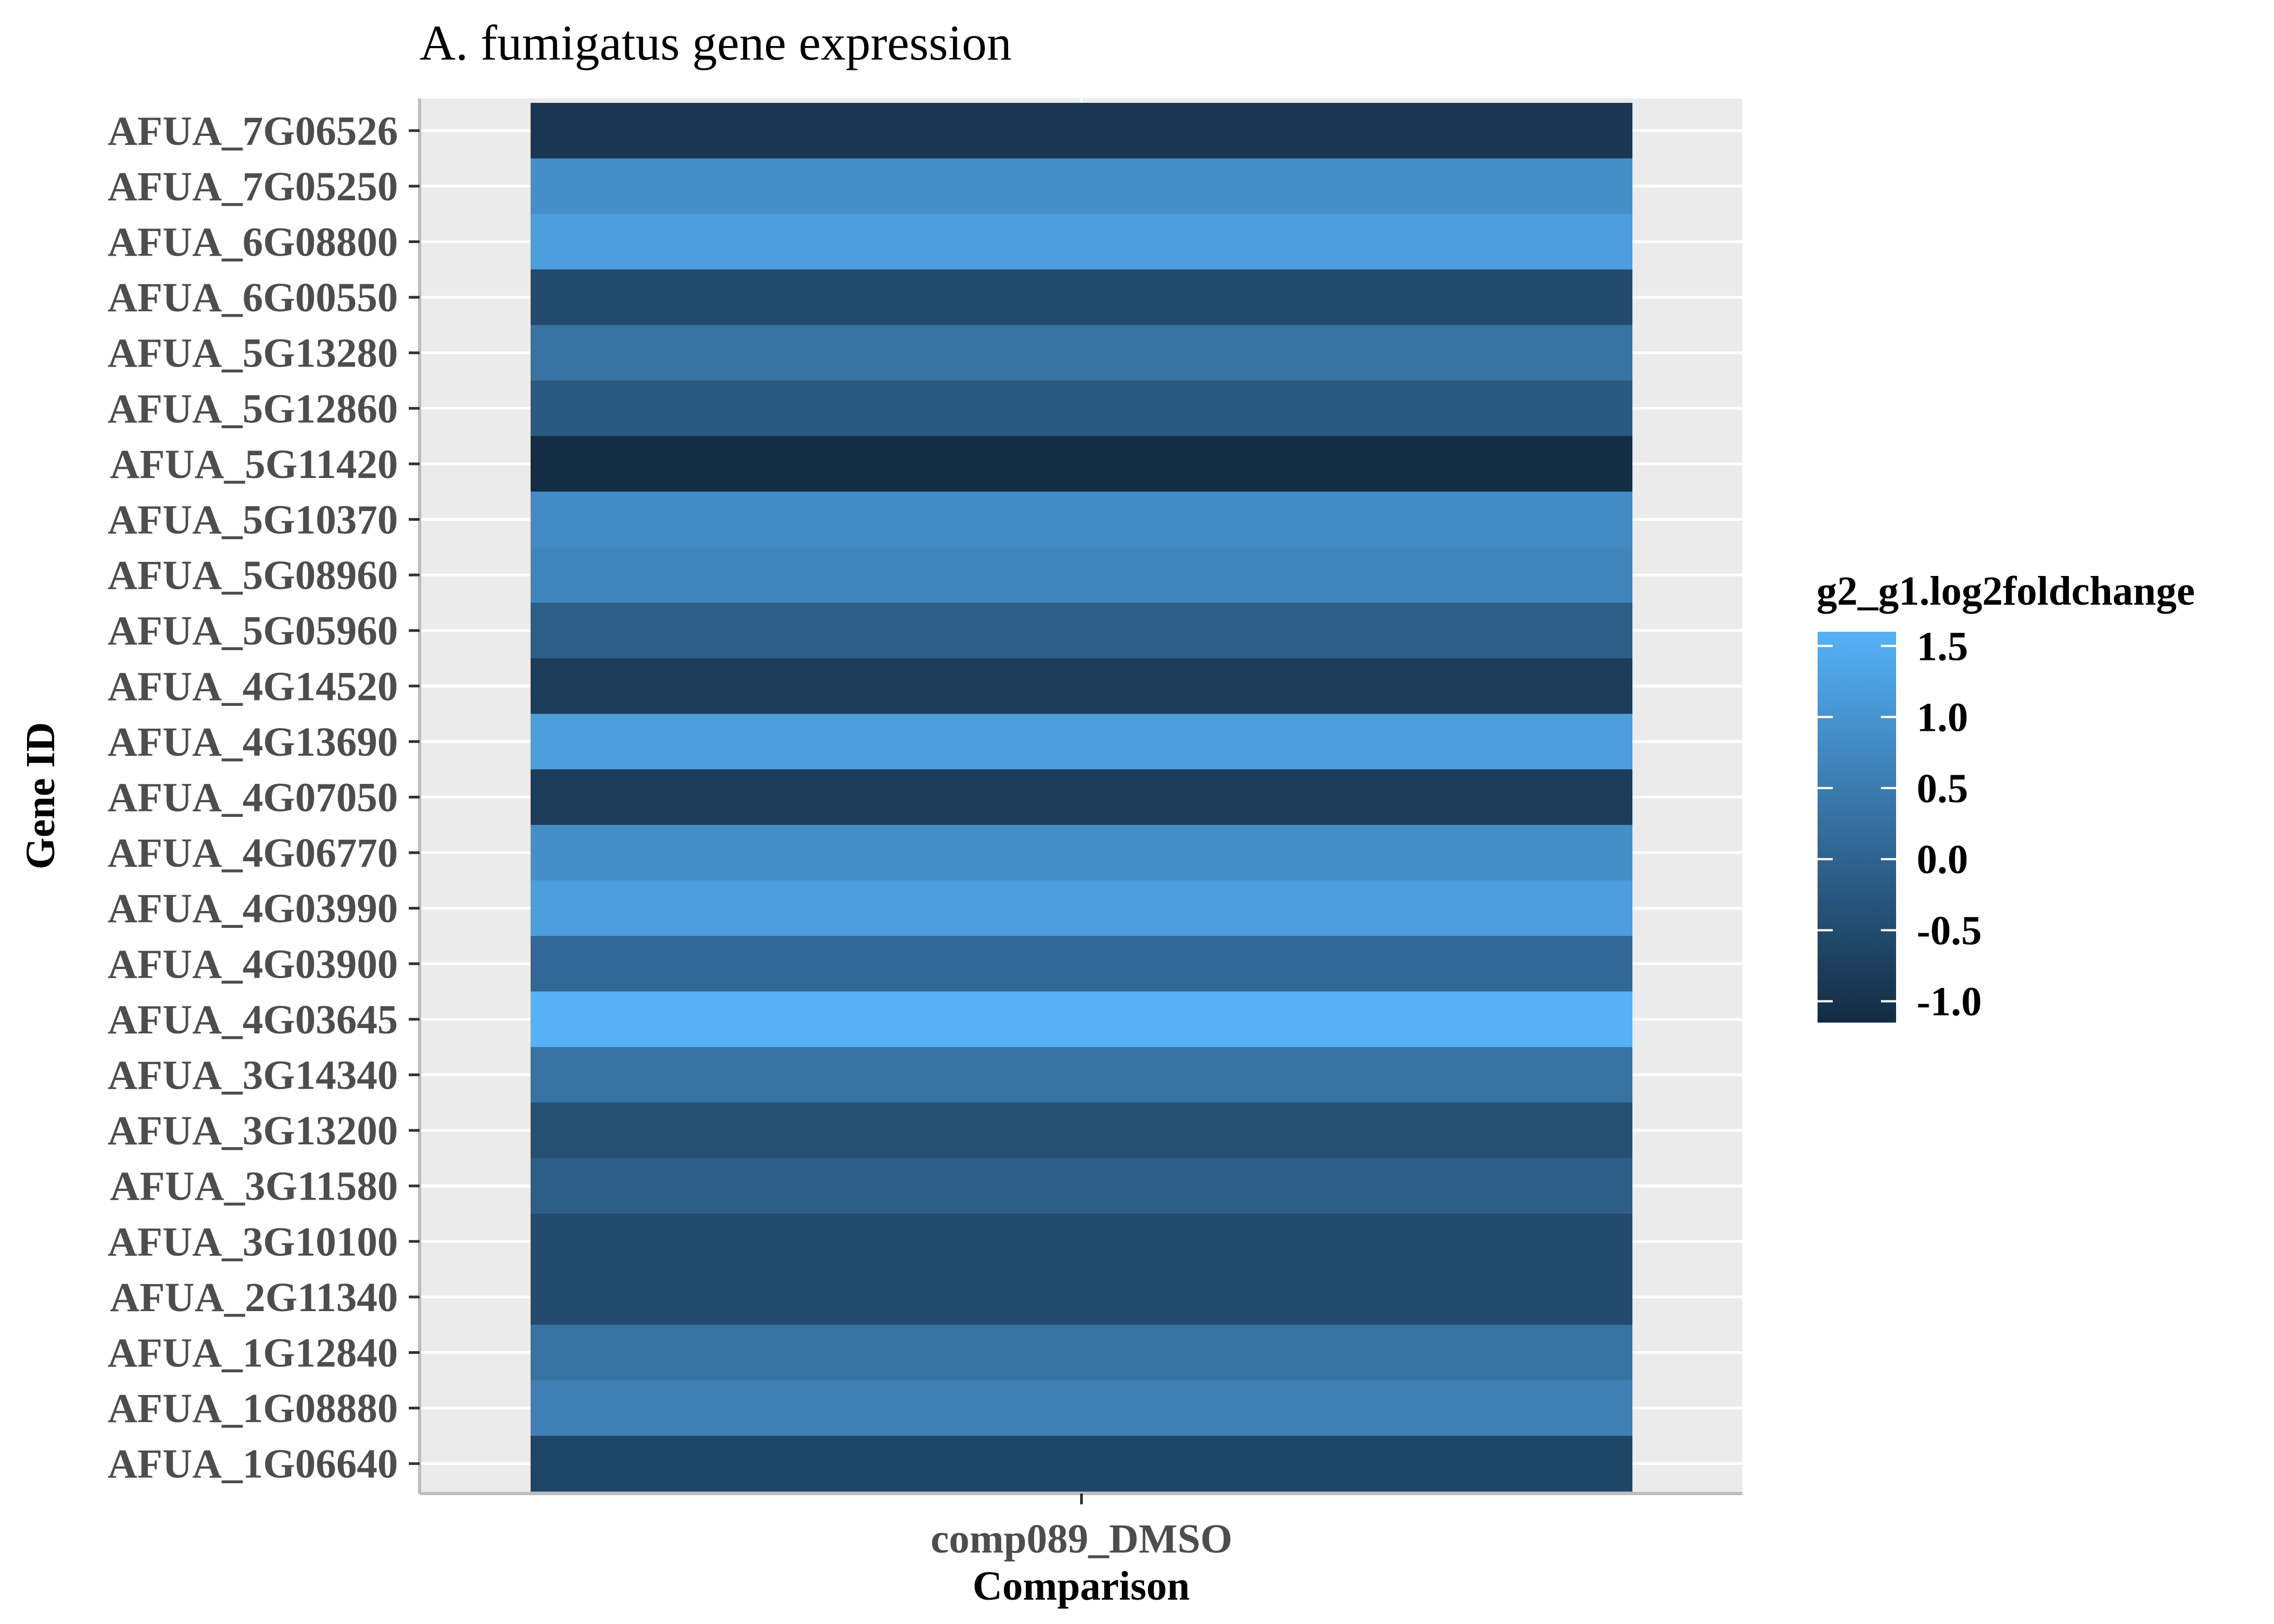 The height and width of the screenshot is (1624, 2274). Describe the element at coordinates (253, 964) in the screenshot. I see `y-tick-label: AFUA_4G03900` at that location.